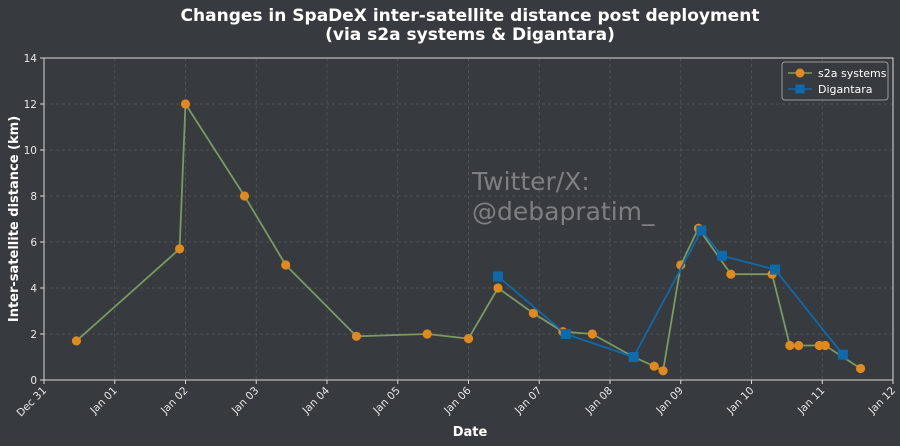 This screenshot has width=900, height=446. I want to click on chart-subtitle: (via s2a systems & Digantara), so click(470, 35).